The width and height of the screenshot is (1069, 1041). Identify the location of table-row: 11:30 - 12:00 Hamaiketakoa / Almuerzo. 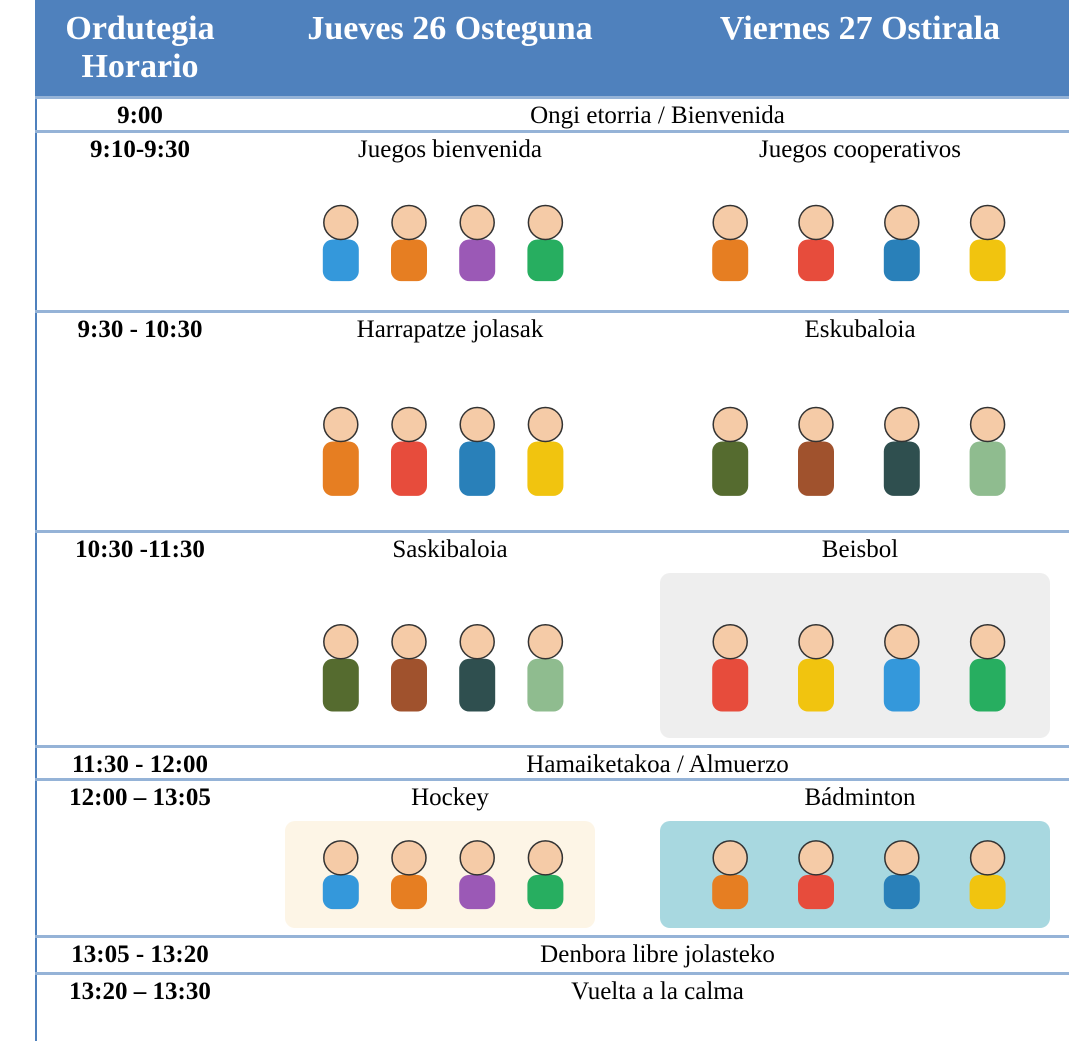
(552, 761).